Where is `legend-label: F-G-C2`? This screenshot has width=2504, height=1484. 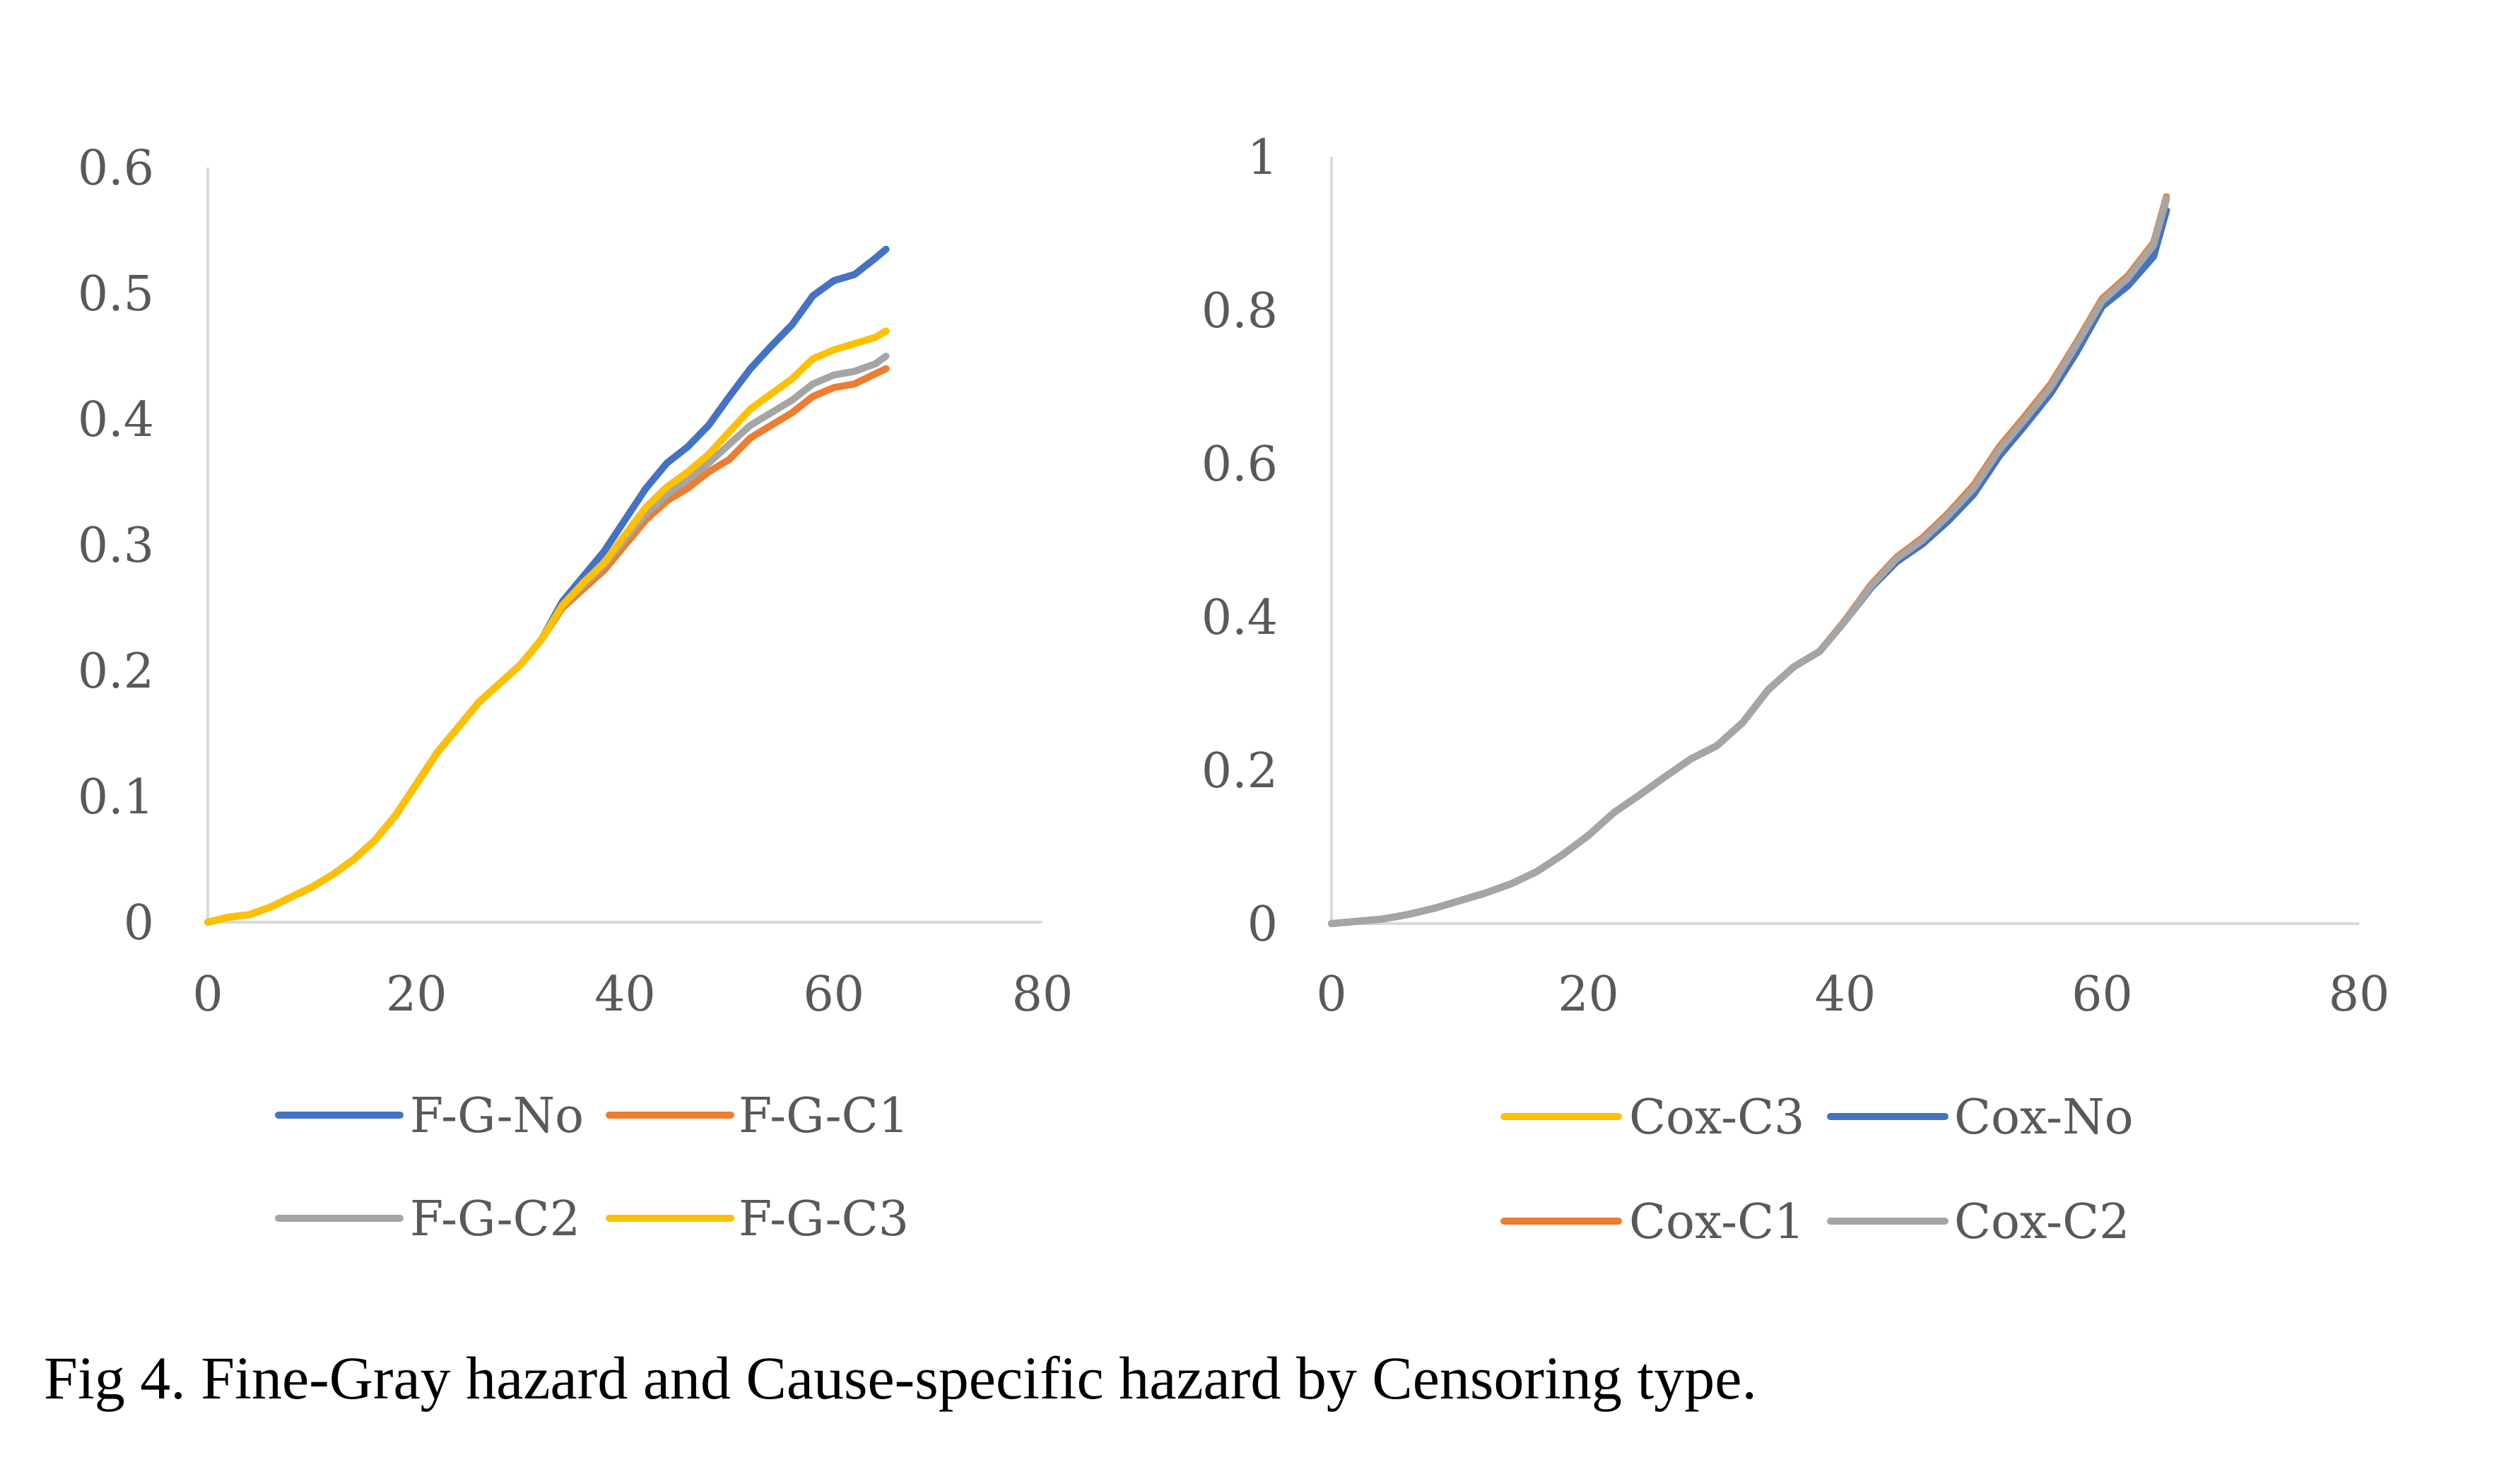
legend-label: F-G-C2 is located at coordinates (495, 1219).